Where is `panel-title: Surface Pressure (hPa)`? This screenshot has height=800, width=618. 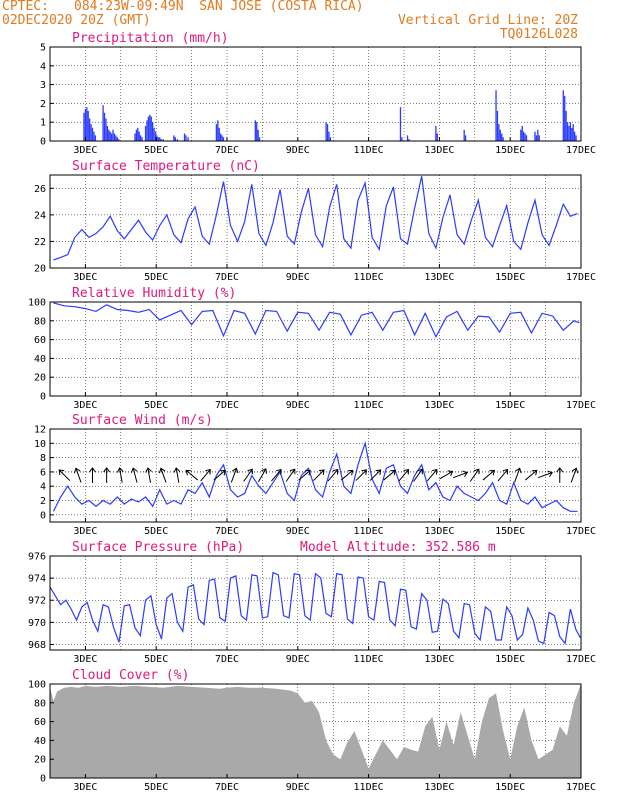 panel-title: Surface Pressure (hPa) is located at coordinates (158, 547).